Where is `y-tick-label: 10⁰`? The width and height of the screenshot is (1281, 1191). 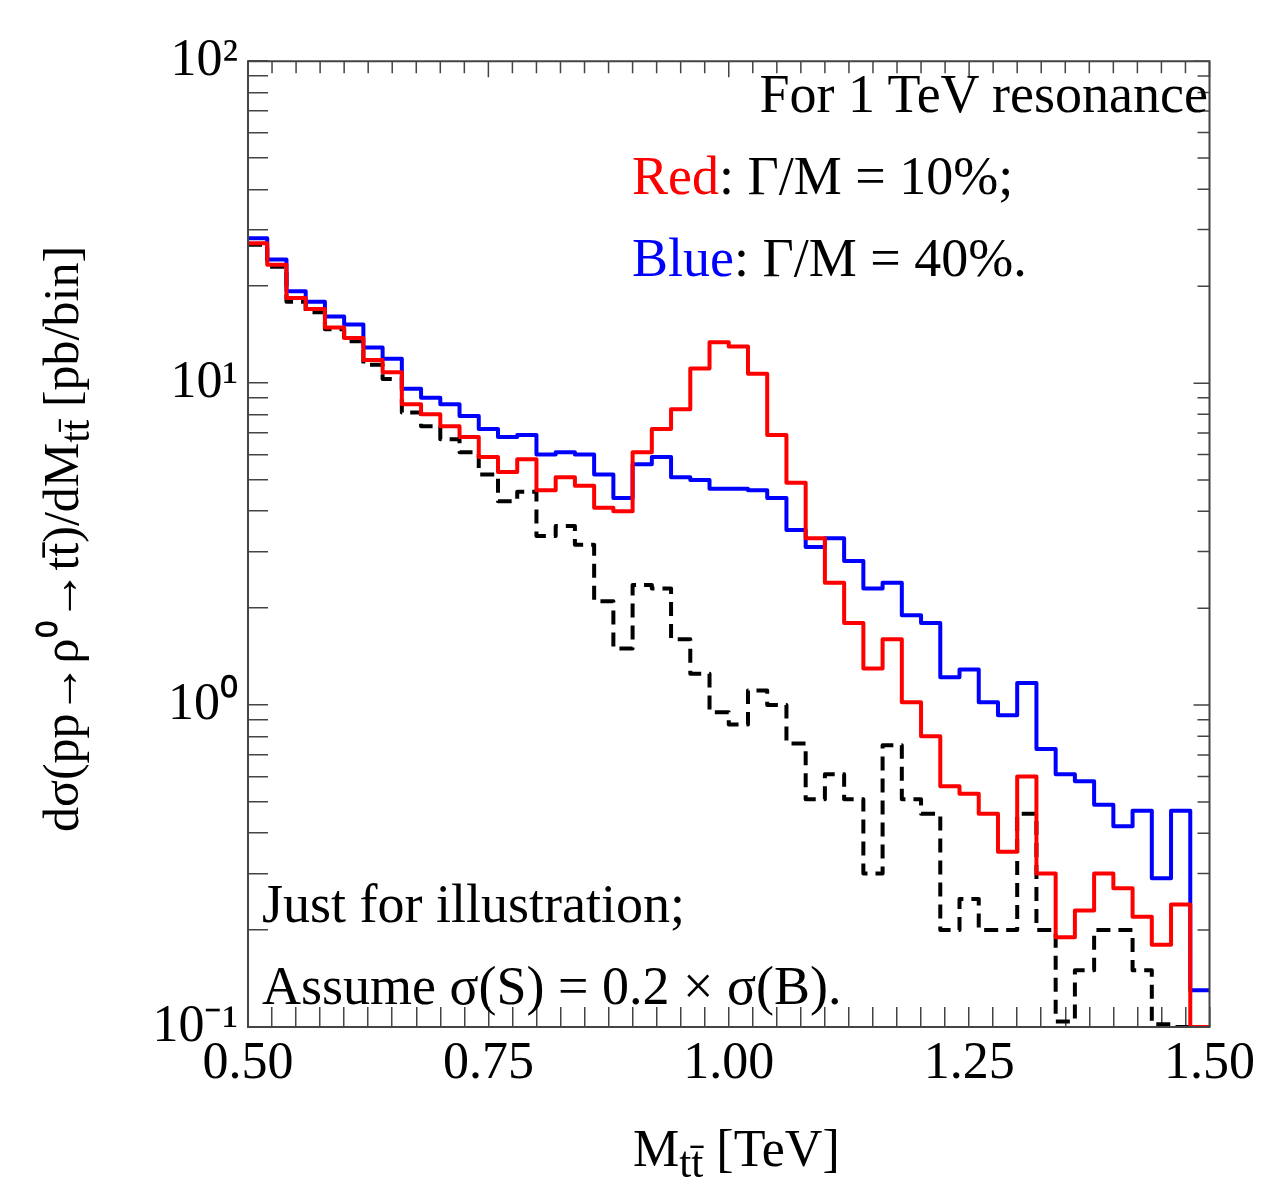
y-tick-label: 10⁰ is located at coordinates (203, 701).